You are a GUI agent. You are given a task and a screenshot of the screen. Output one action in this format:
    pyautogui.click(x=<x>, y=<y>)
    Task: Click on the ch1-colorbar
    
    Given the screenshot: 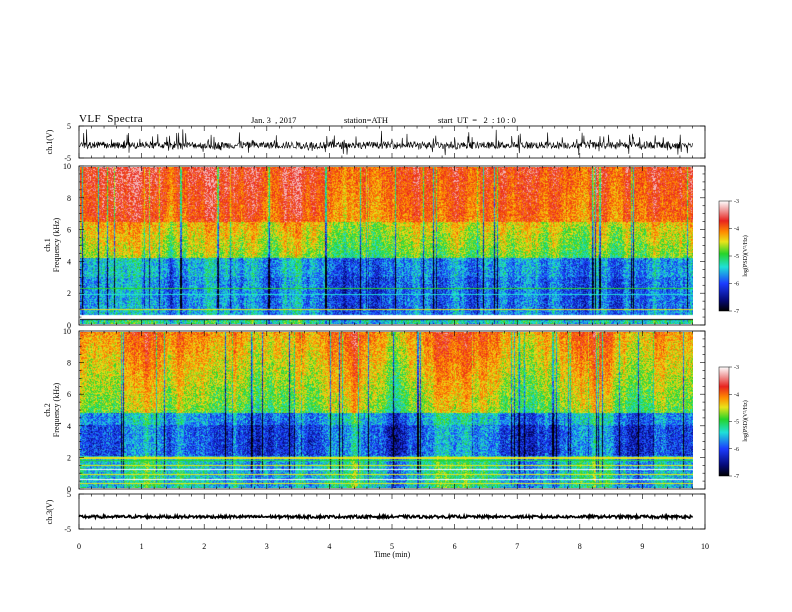 What is the action you would take?
    pyautogui.click(x=724, y=256)
    